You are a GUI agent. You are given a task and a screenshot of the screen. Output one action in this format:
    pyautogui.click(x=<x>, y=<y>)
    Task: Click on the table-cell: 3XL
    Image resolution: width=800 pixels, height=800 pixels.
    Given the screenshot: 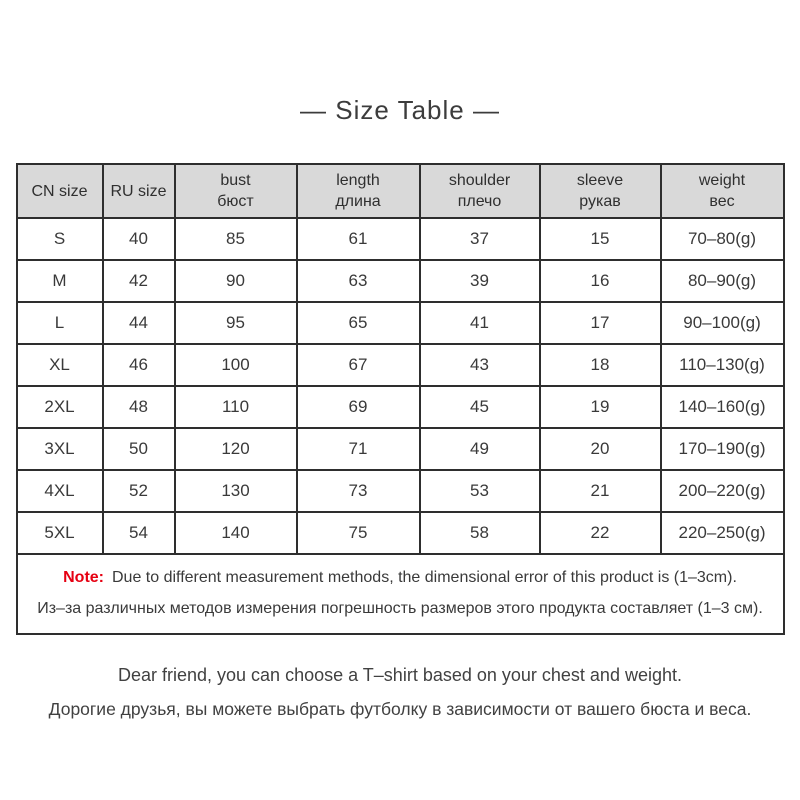 What is the action you would take?
    pyautogui.click(x=59, y=449)
    